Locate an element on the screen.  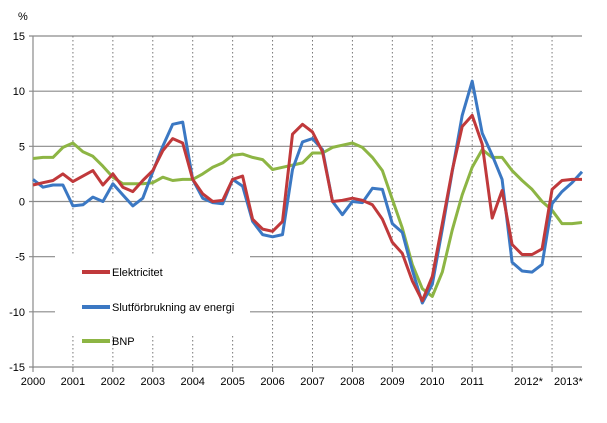
y-tick-label: -15 is located at coordinates (17, 368).